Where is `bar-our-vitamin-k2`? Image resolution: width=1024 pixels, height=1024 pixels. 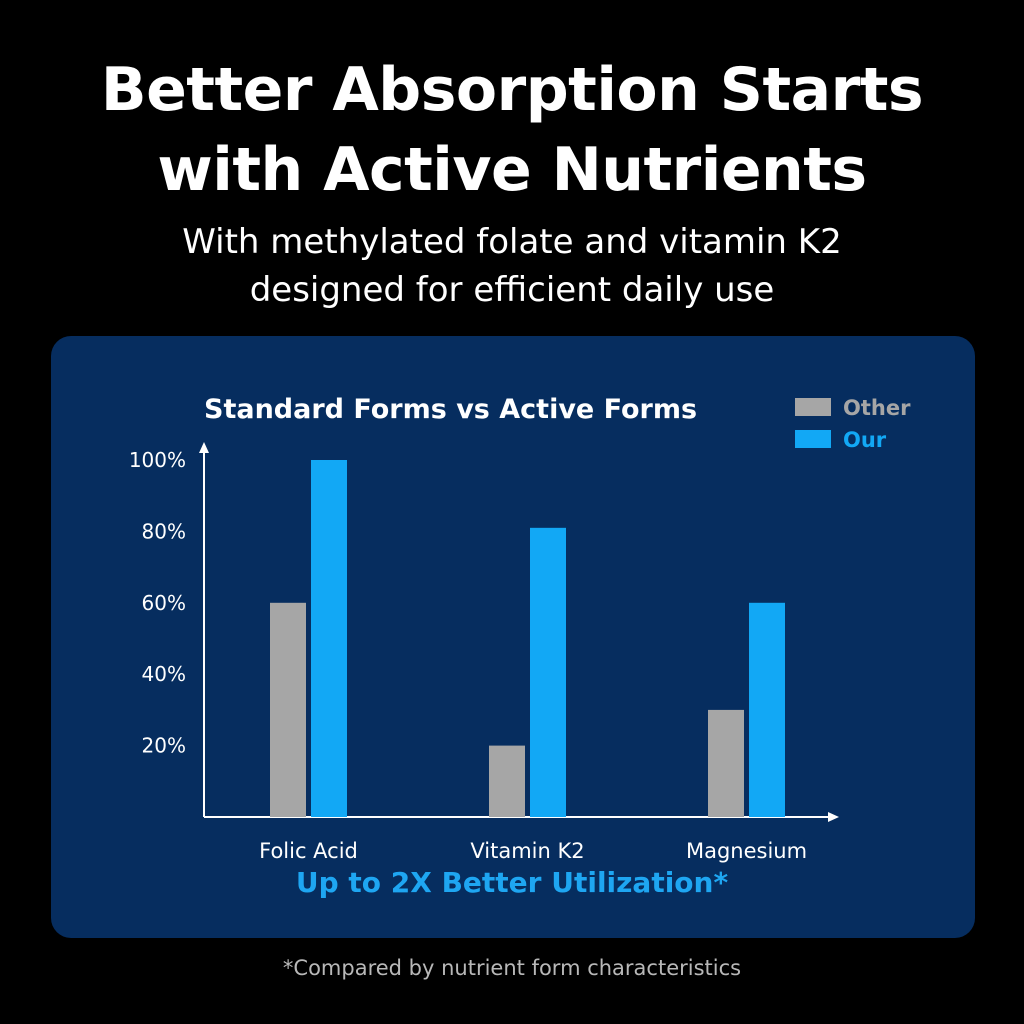
bar-our-vitamin-k2 is located at coordinates (548, 672).